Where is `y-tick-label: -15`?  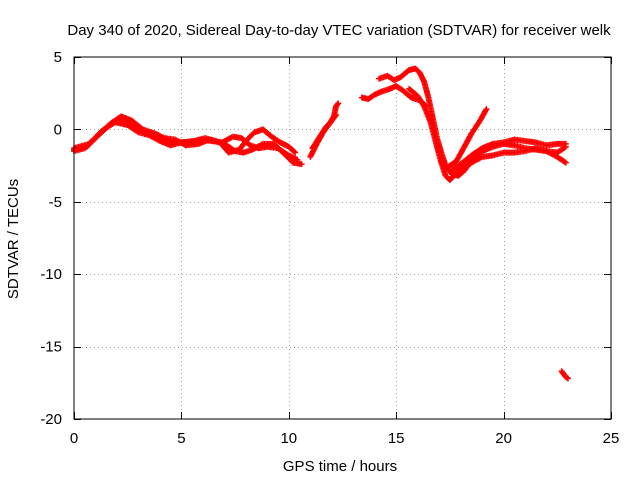
y-tick-label: -15 is located at coordinates (51, 347).